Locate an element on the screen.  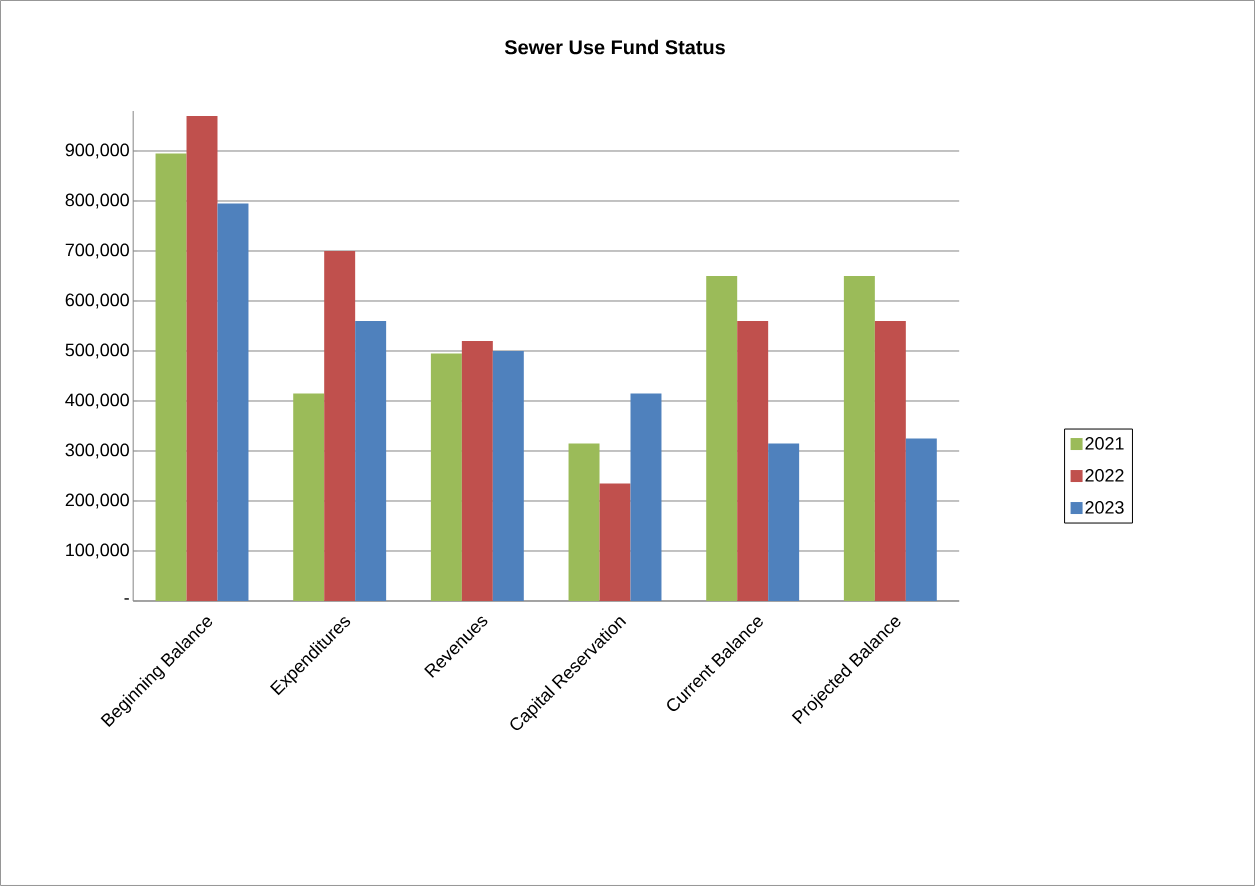
y-tick-label: - is located at coordinates (126, 599).